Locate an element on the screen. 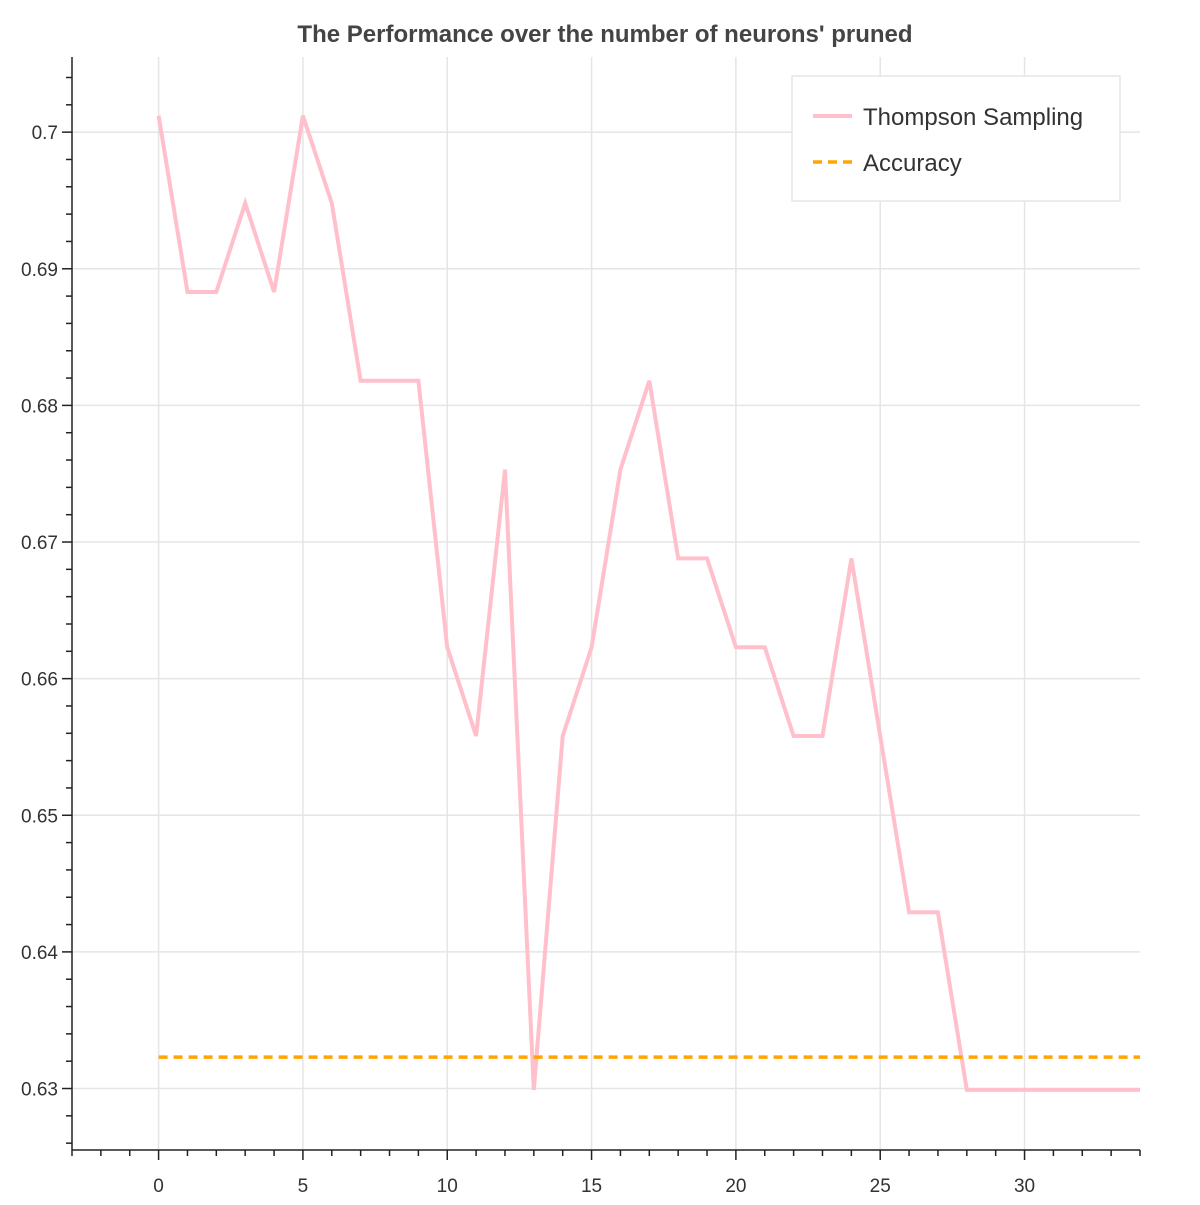 Image resolution: width=1200 pixels, height=1205 pixels. x-tick-label: 20 is located at coordinates (735, 1186).